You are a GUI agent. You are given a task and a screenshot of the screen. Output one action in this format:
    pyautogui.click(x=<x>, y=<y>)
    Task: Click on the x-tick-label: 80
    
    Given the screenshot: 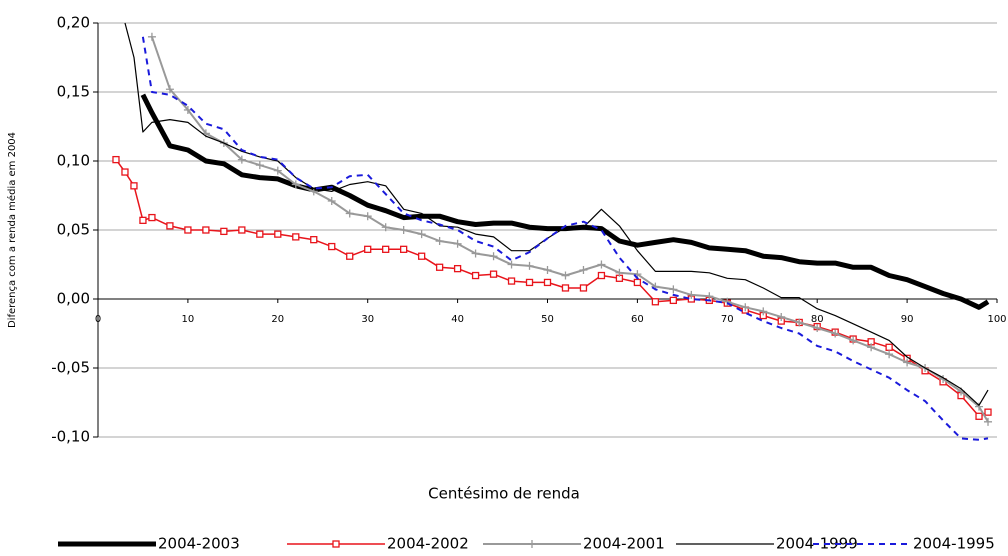 What is the action you would take?
    pyautogui.click(x=817, y=319)
    